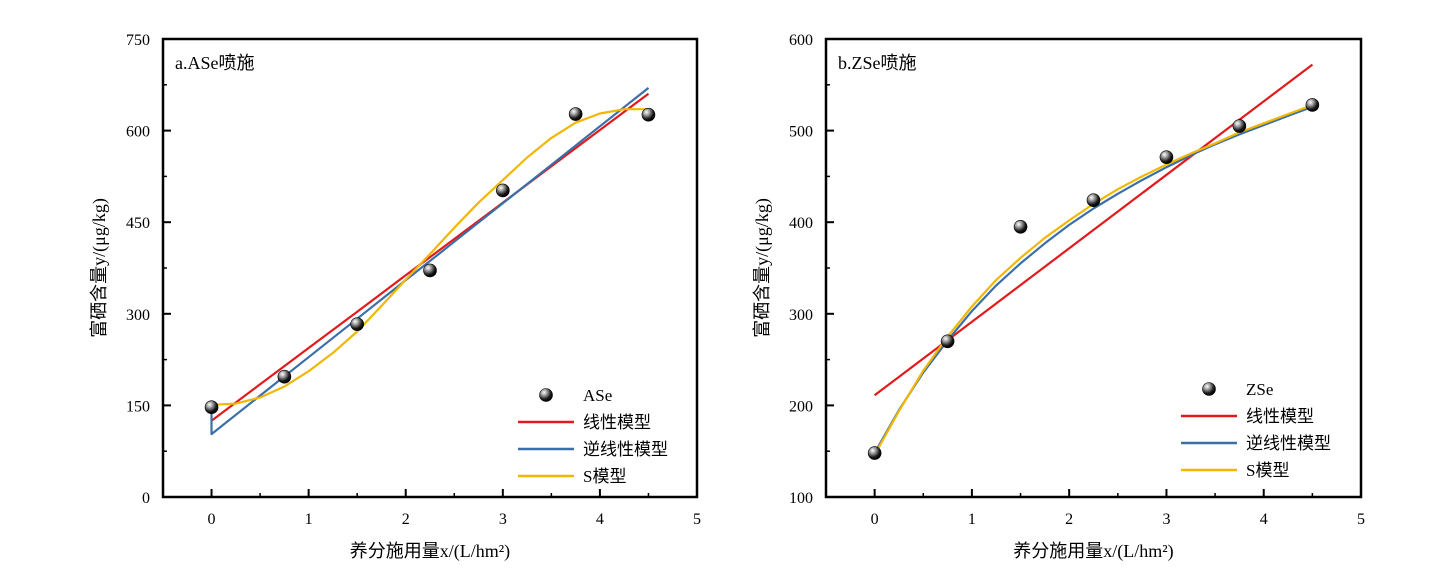  What do you see at coordinates (138, 40) in the screenshot?
I see `y-tick-label: 750` at bounding box center [138, 40].